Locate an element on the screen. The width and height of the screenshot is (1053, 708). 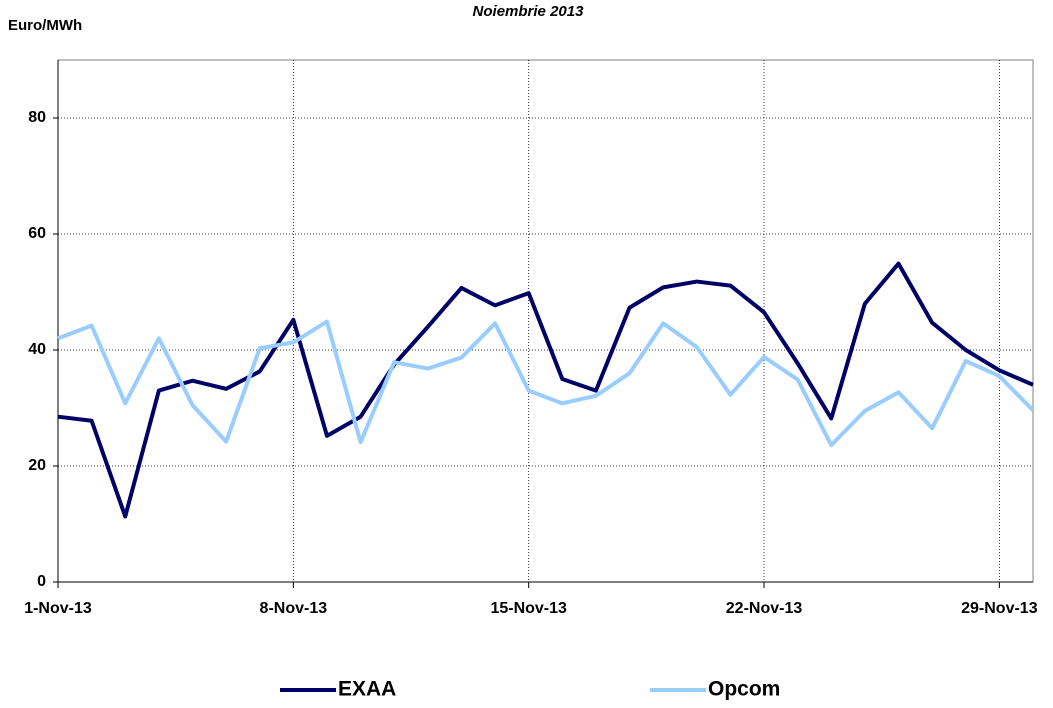
y-tick-label: 20 is located at coordinates (37, 465).